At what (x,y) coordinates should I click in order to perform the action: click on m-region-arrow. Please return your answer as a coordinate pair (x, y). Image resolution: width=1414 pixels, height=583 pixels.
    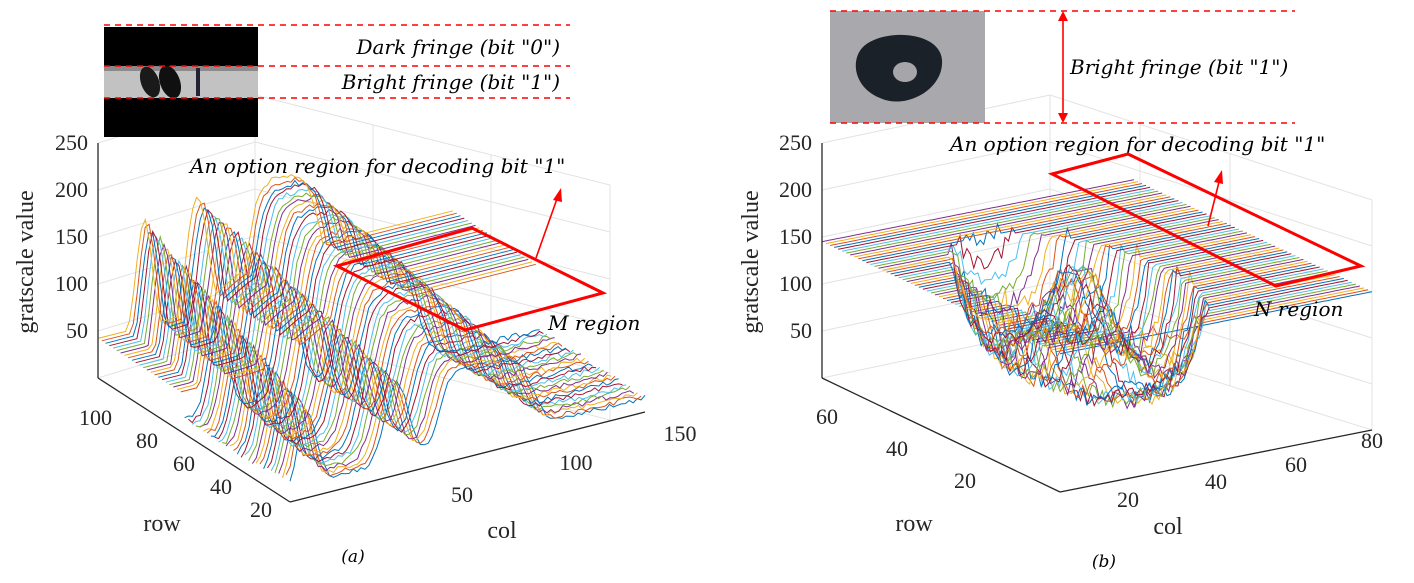
    Looking at the image, I should click on (548, 223).